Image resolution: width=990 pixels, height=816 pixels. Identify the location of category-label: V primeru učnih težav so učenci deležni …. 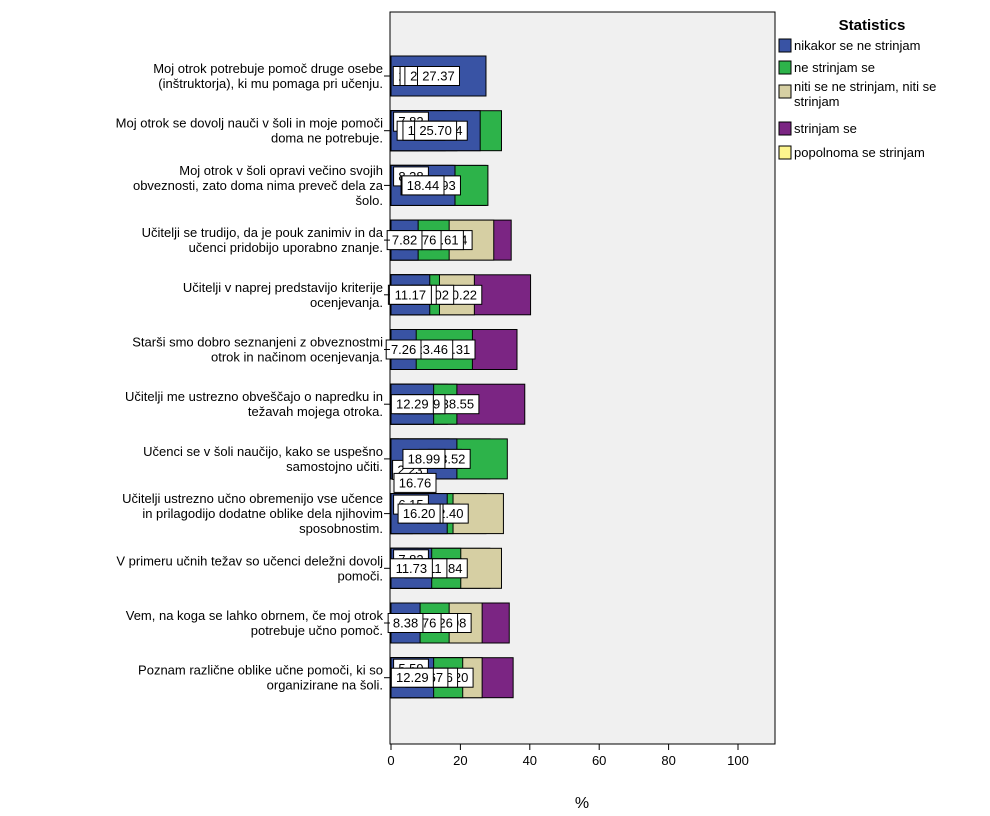
(249, 568).